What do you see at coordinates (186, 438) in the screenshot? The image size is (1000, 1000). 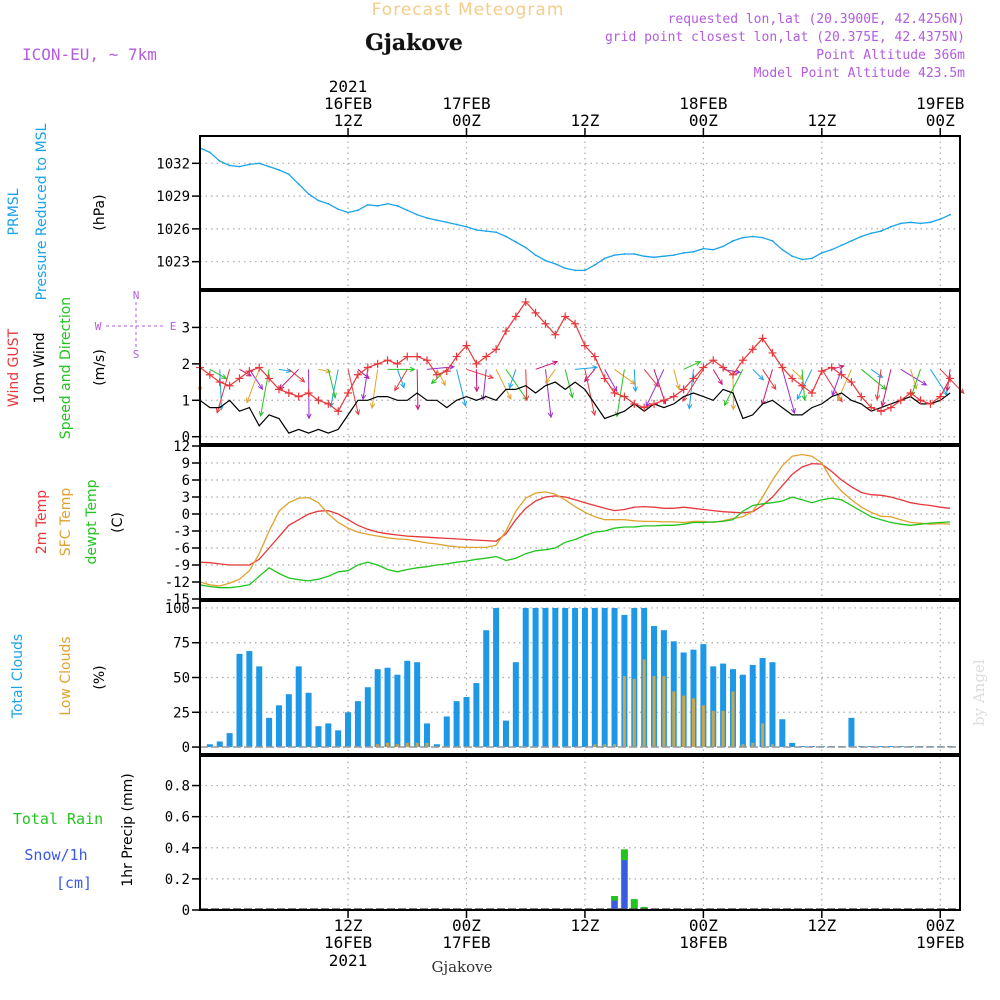 I see `y-tick-label: 0` at bounding box center [186, 438].